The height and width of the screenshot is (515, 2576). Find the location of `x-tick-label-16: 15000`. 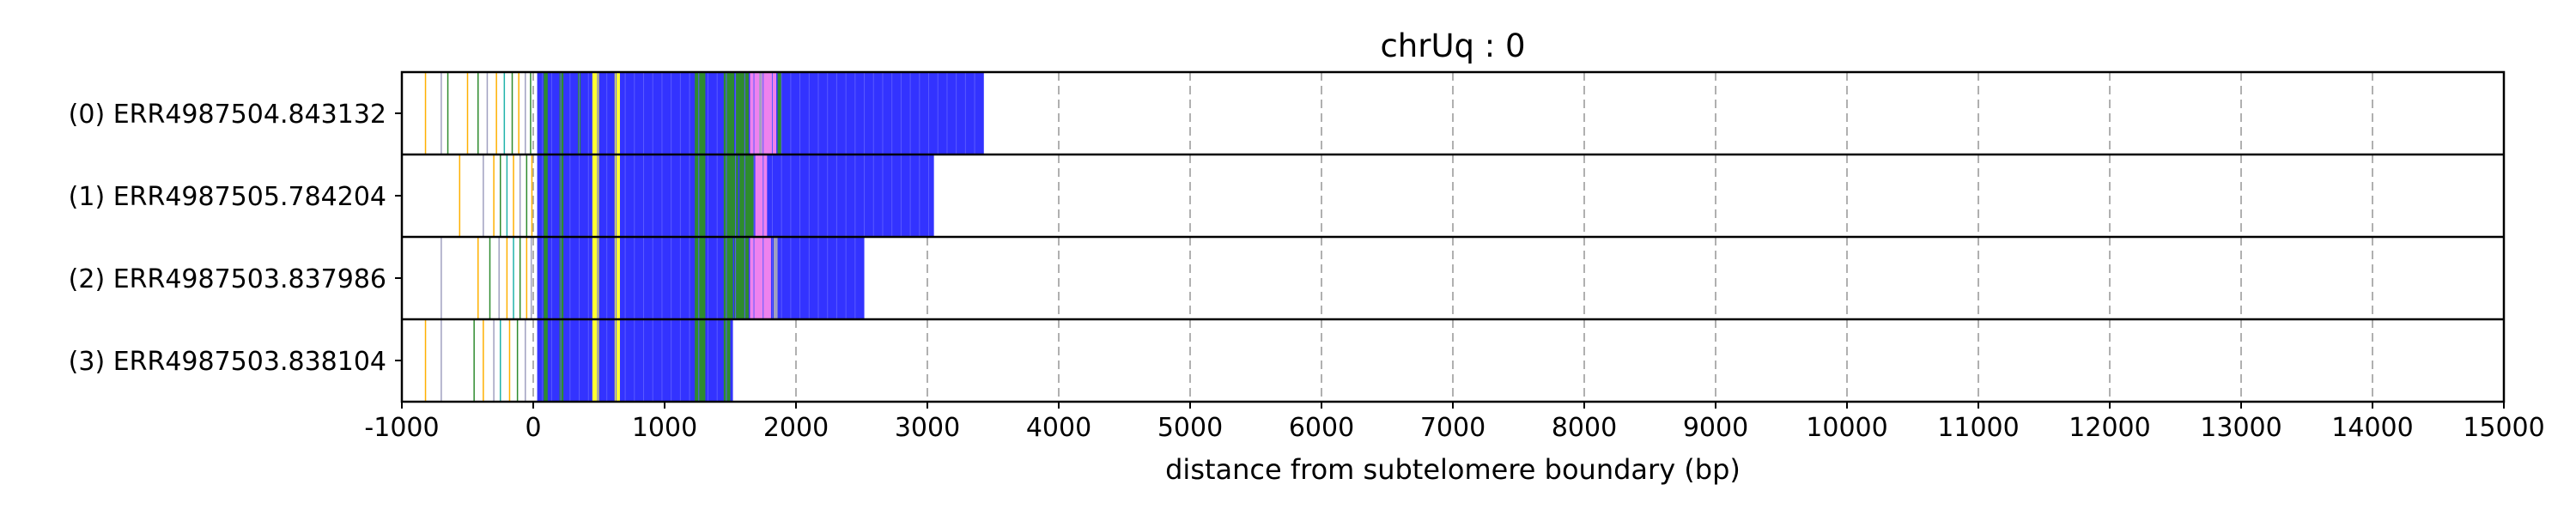

x-tick-label-16: 15000 is located at coordinates (2503, 428).